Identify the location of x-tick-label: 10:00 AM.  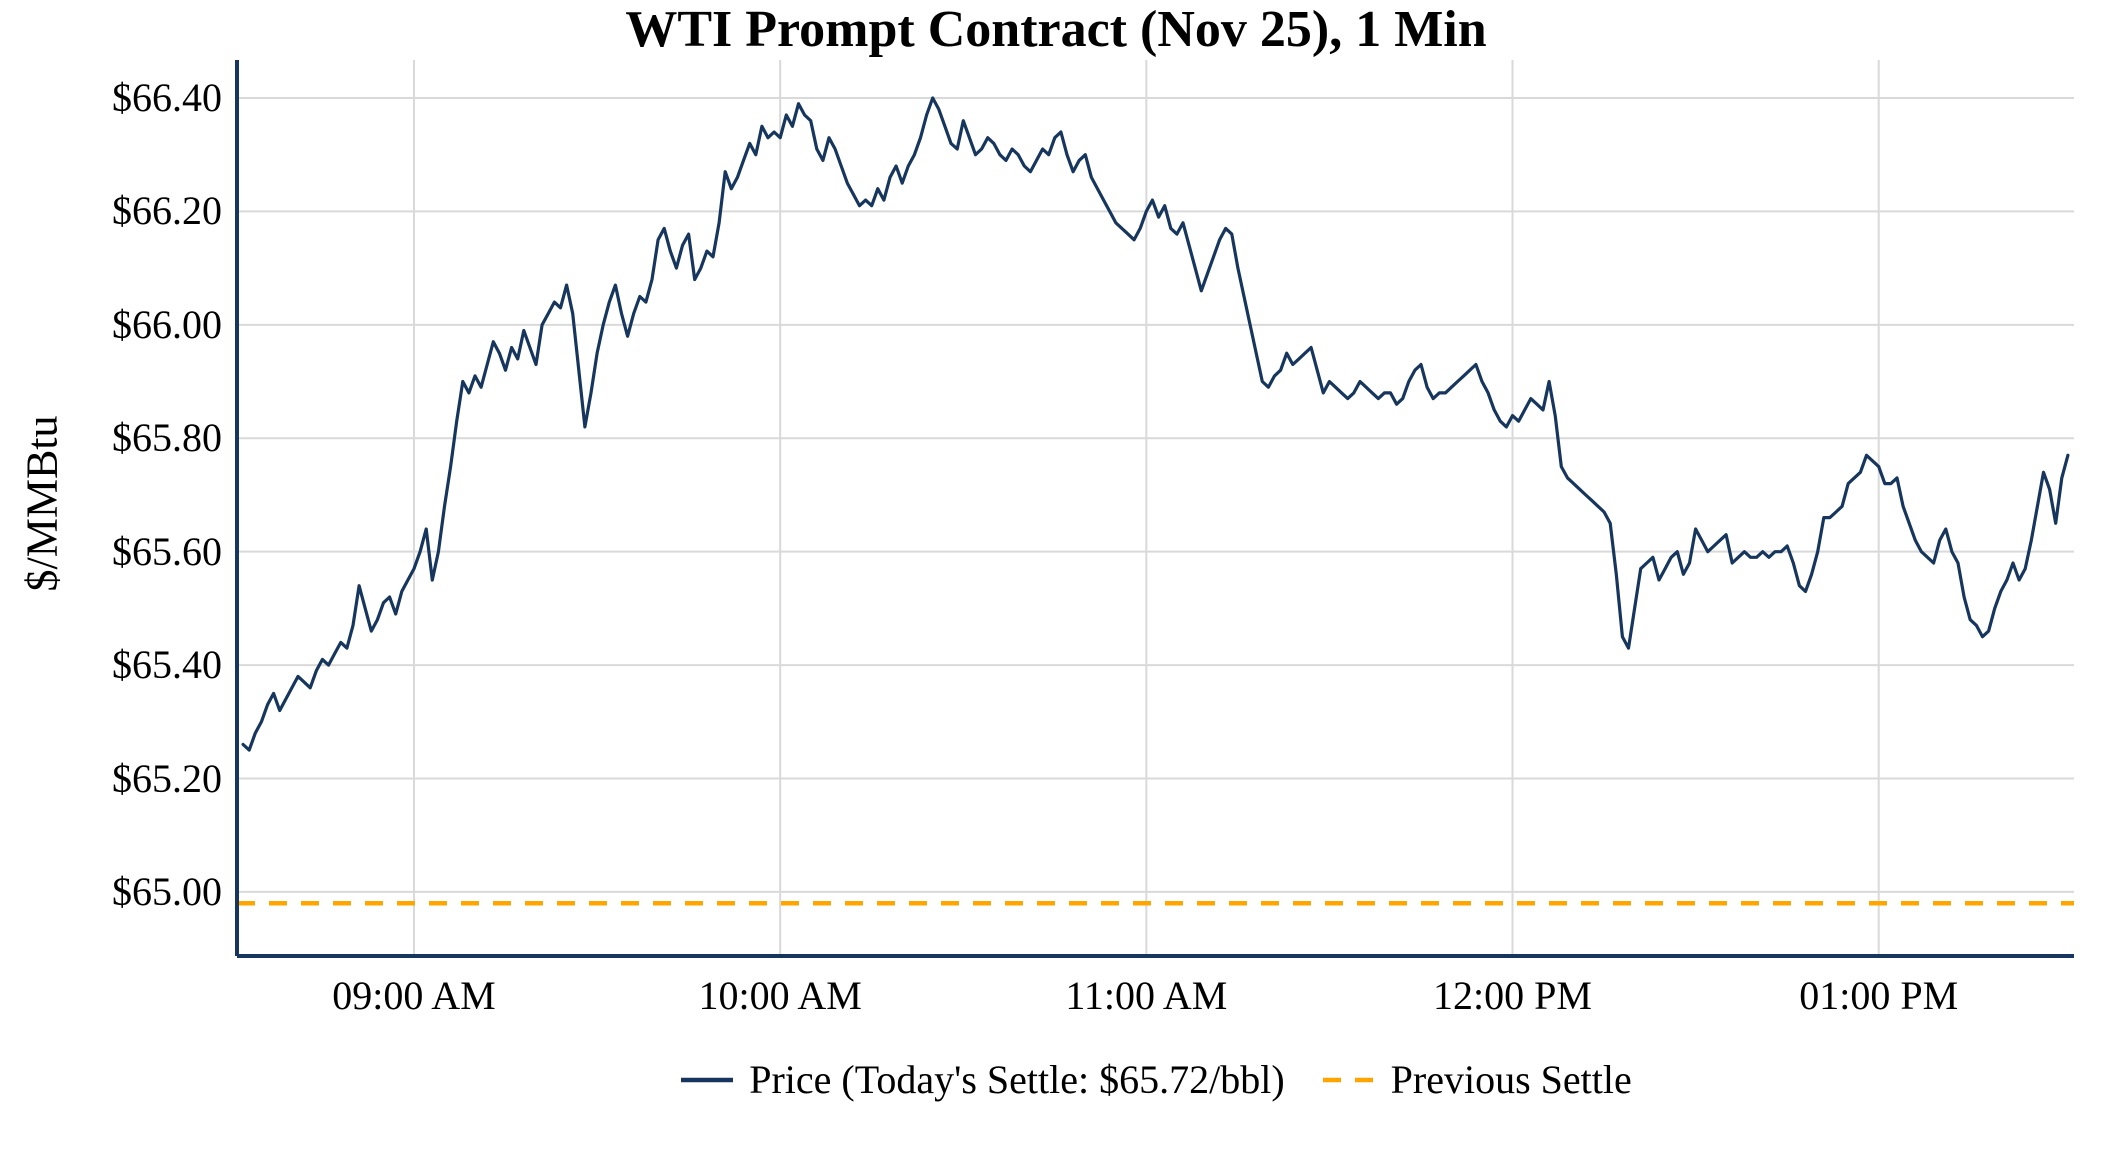
(780, 995).